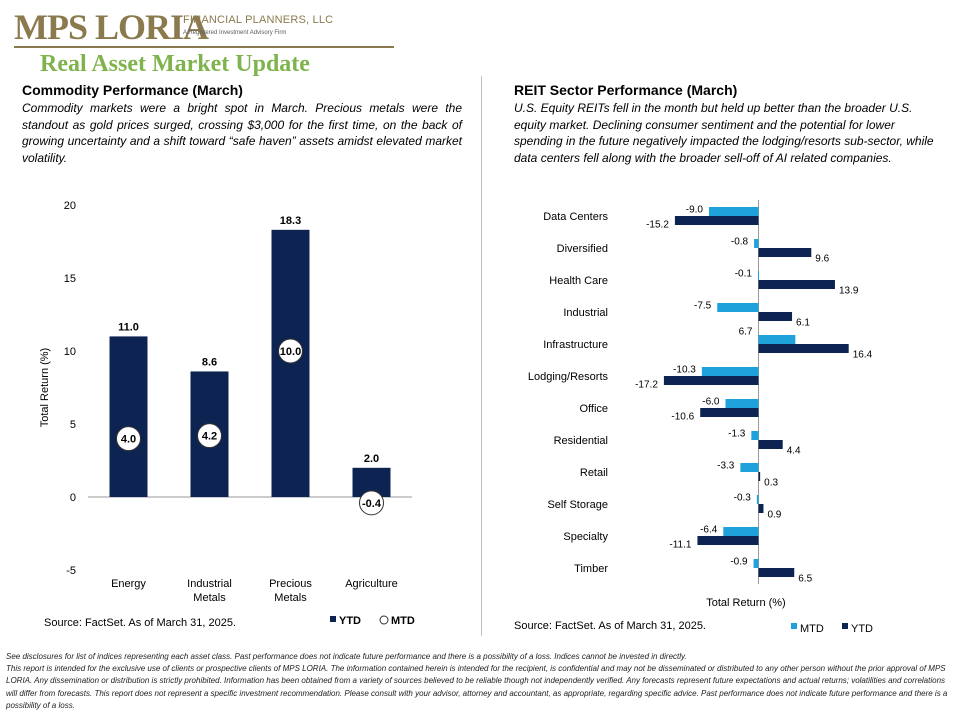  Describe the element at coordinates (849, 291) in the screenshot. I see `ytd-value-label: 13.9` at that location.